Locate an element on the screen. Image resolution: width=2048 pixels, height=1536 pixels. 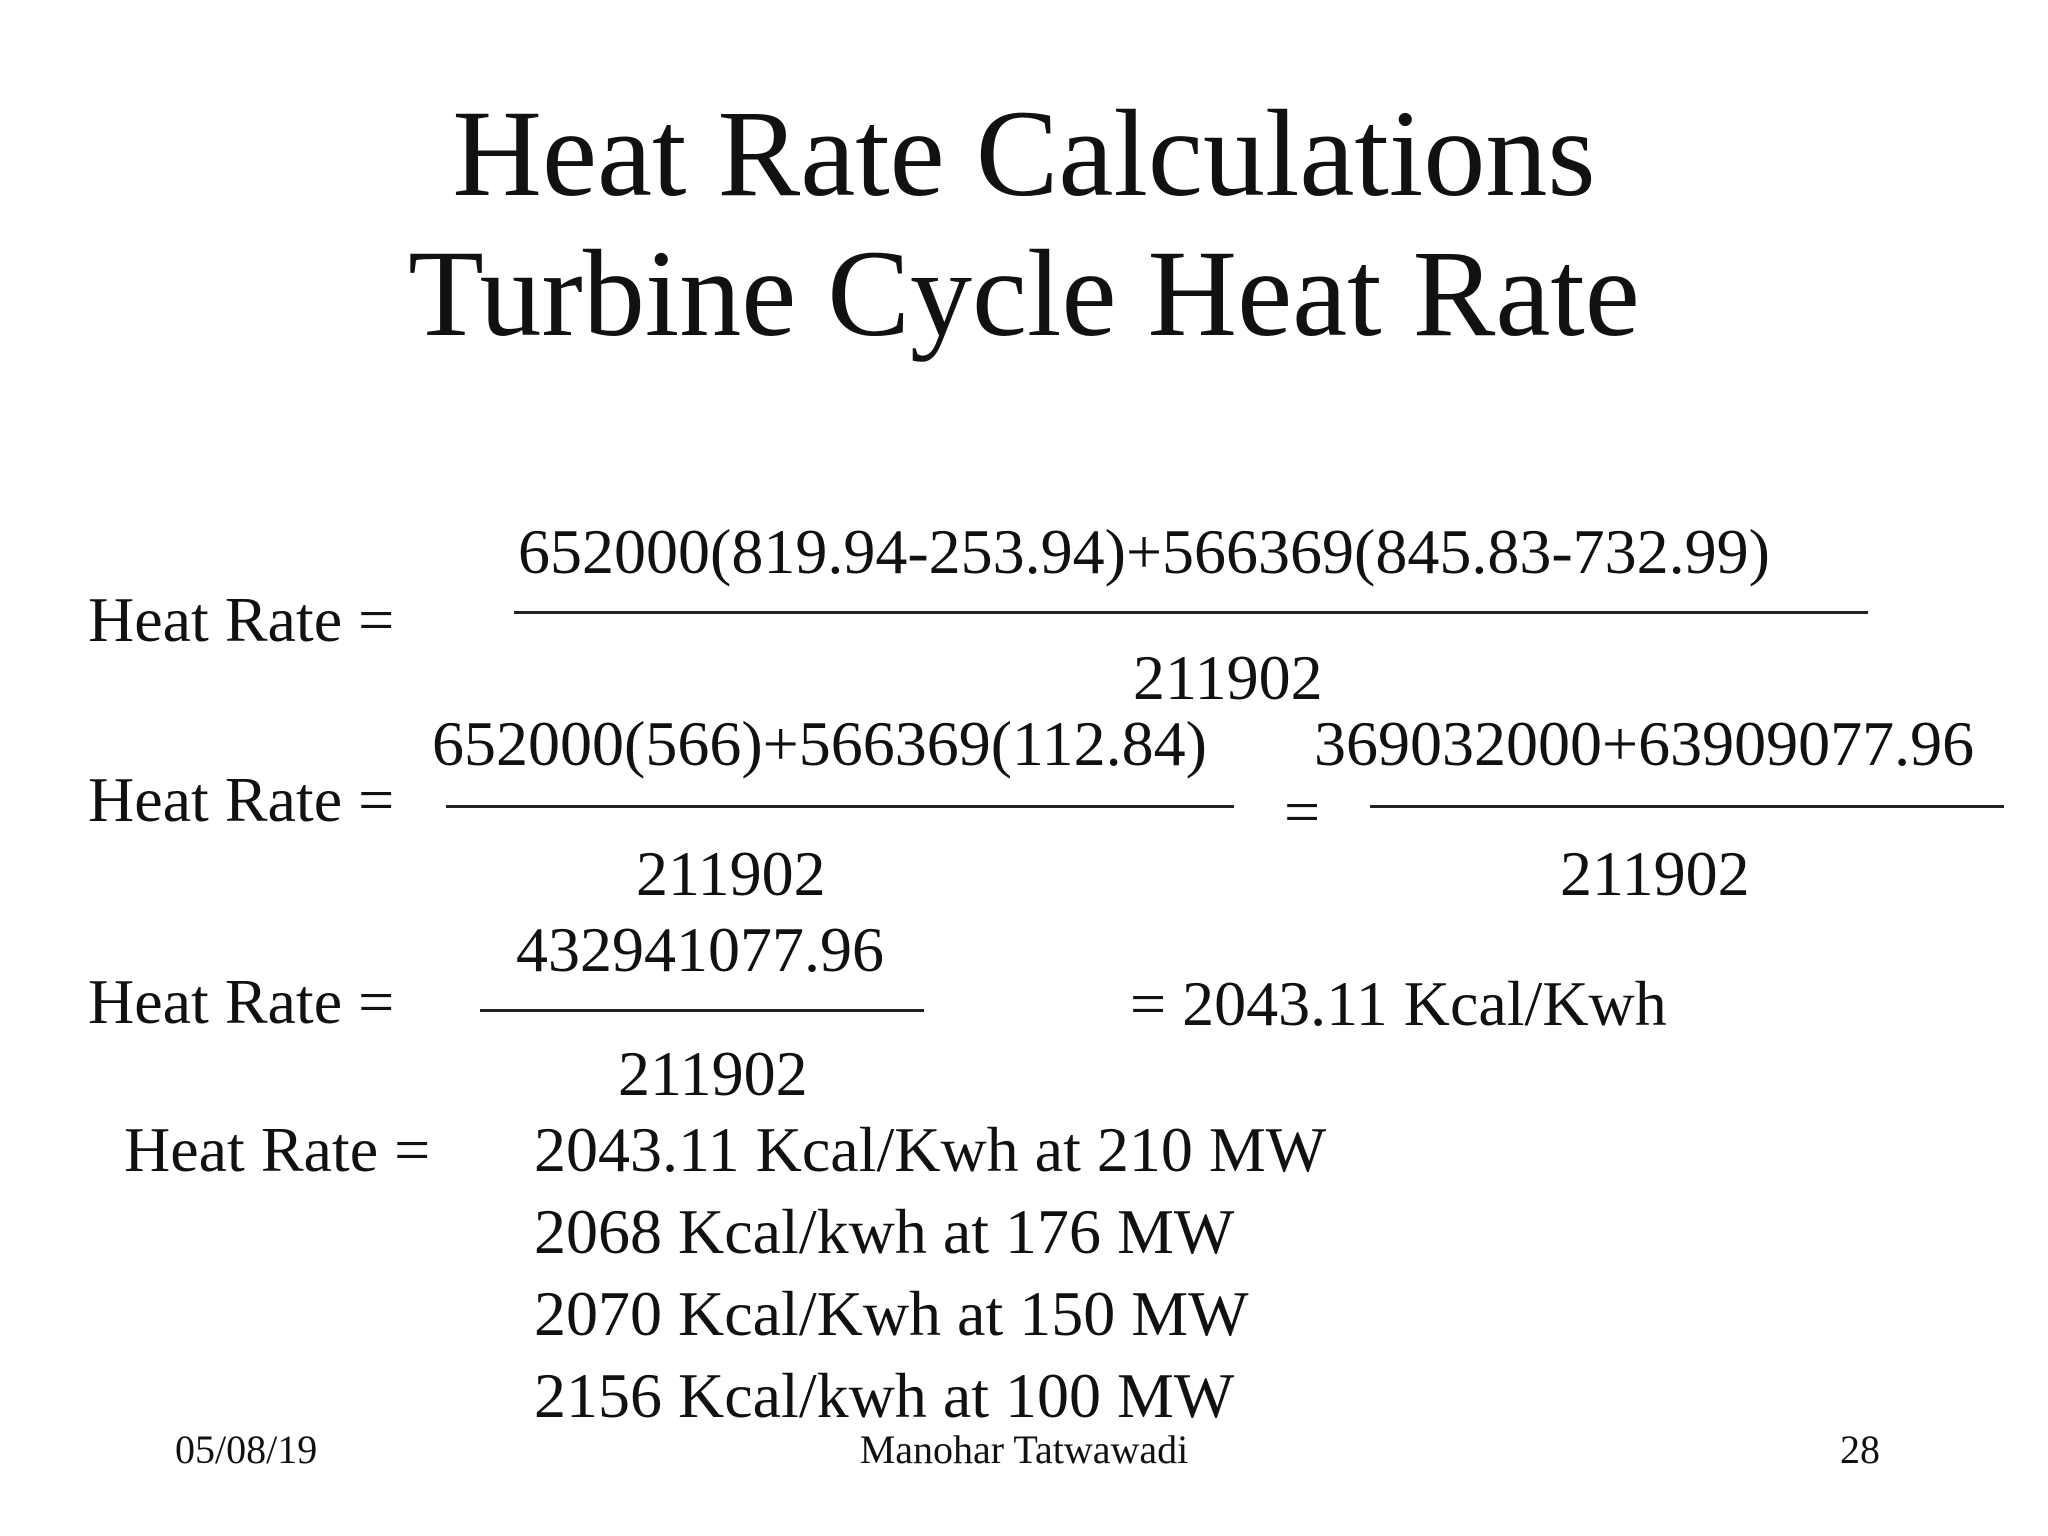
equation1-label: Heat Rate = is located at coordinates (241, 619).